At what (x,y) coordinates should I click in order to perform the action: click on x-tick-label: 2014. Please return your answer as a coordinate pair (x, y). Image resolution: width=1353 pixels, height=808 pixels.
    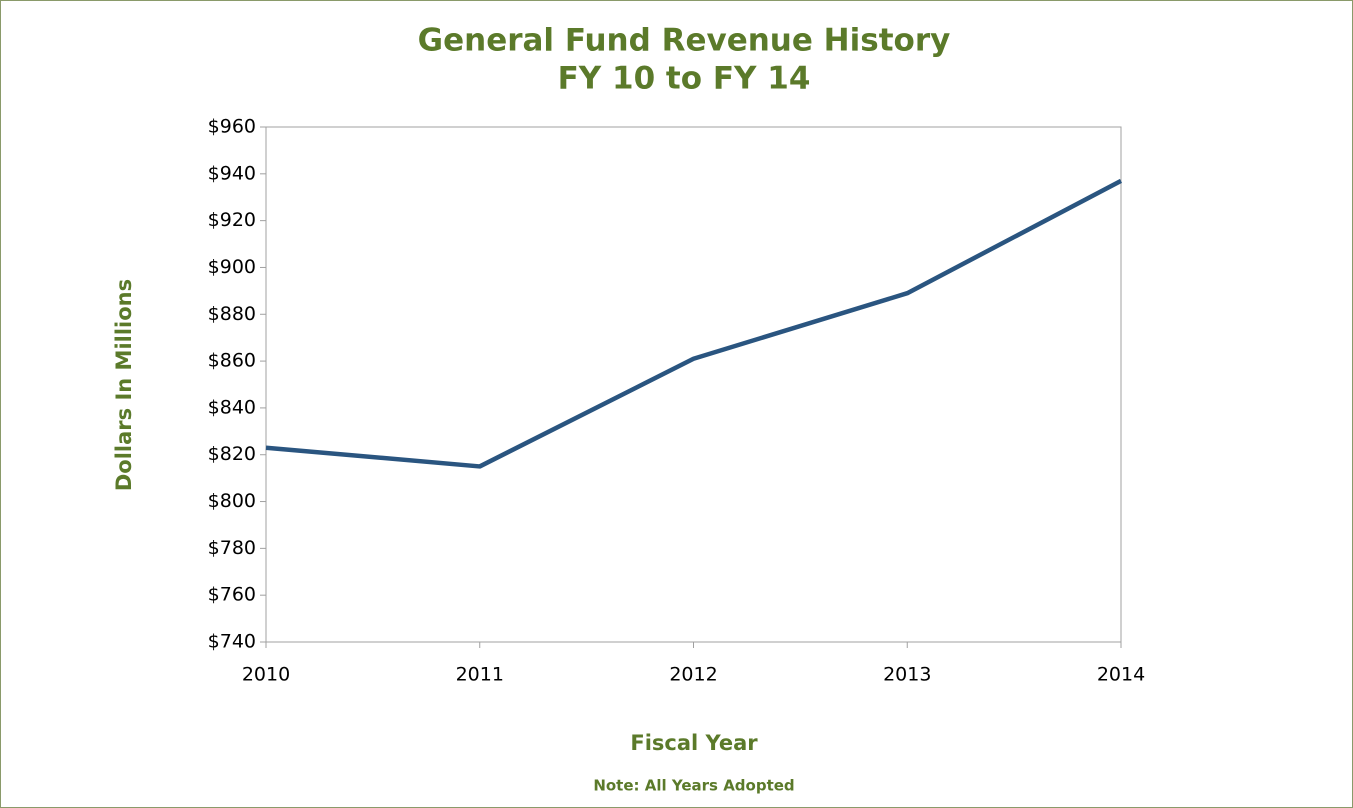
    Looking at the image, I should click on (1121, 675).